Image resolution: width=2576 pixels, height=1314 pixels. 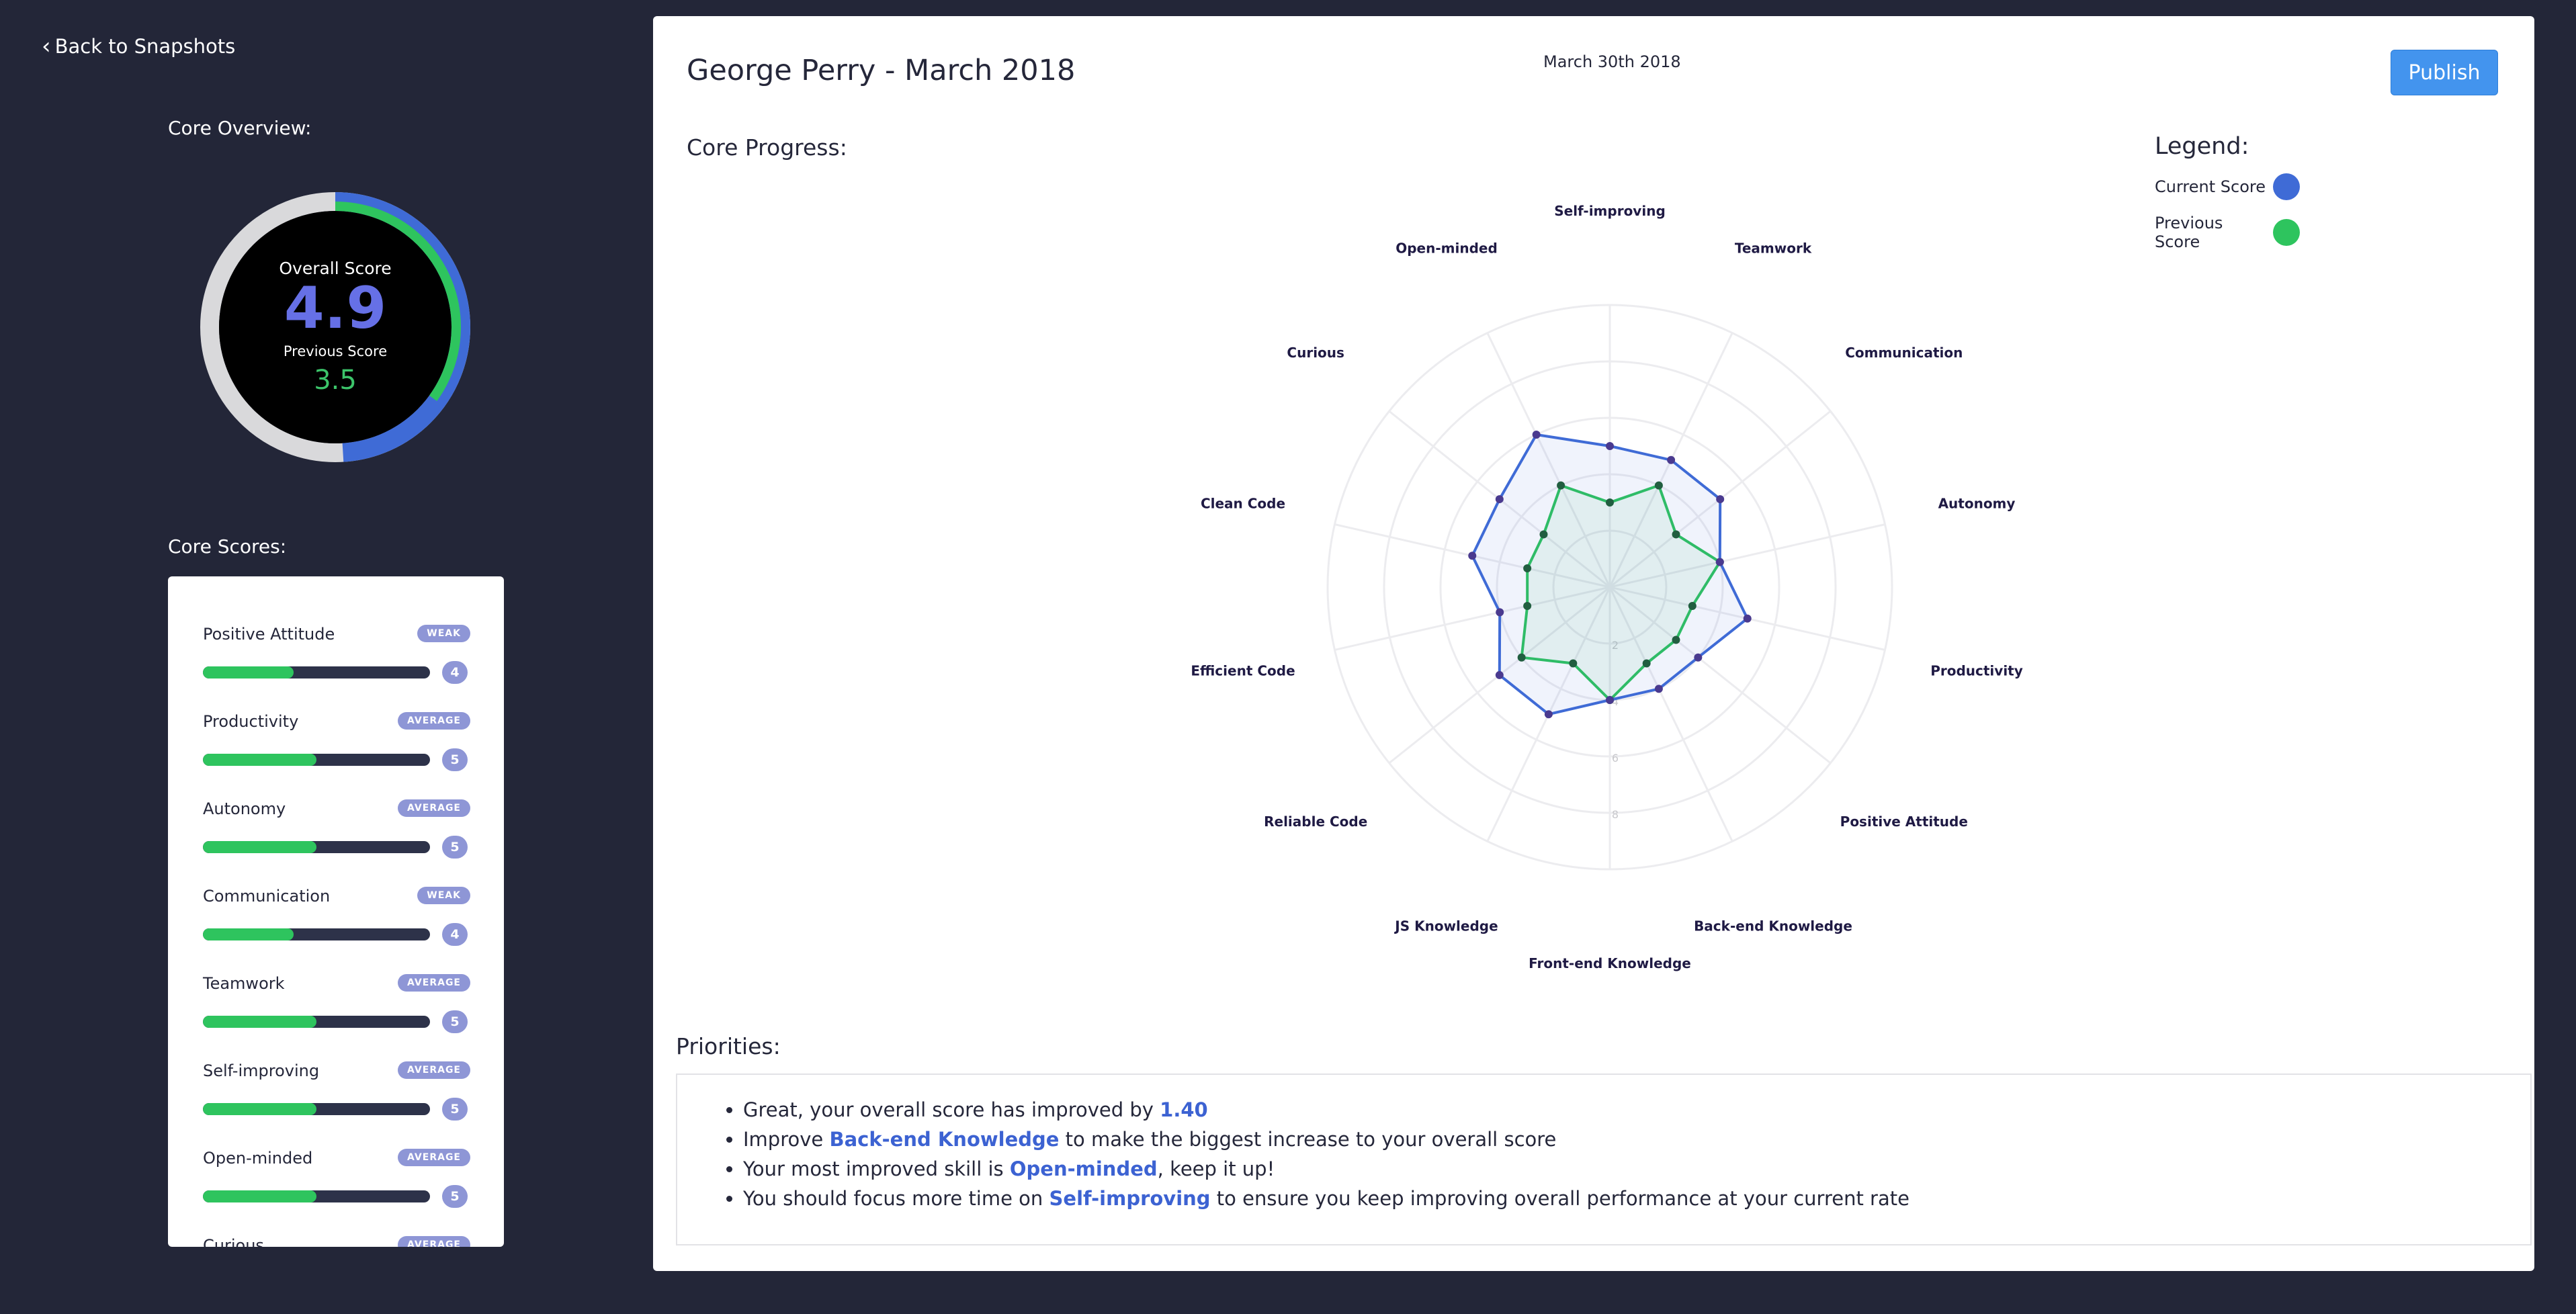 I want to click on core-score-item: Open-minded AVERAGE 5, so click(x=336, y=1182).